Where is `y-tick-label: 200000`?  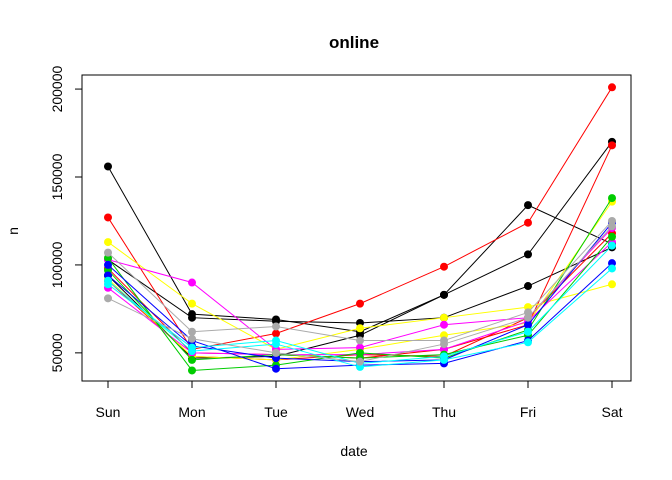 y-tick-label: 200000 is located at coordinates (57, 88).